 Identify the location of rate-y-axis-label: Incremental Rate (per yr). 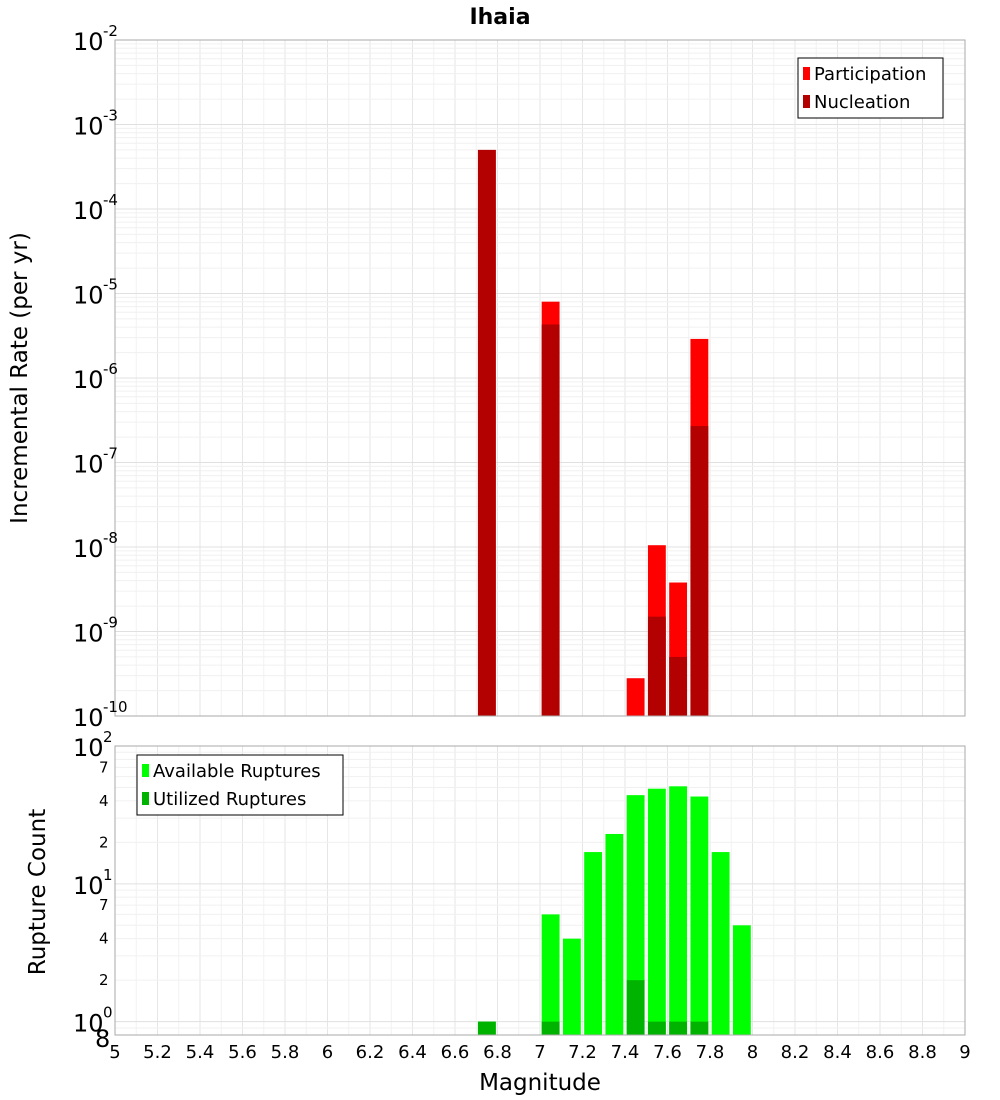
(20, 378).